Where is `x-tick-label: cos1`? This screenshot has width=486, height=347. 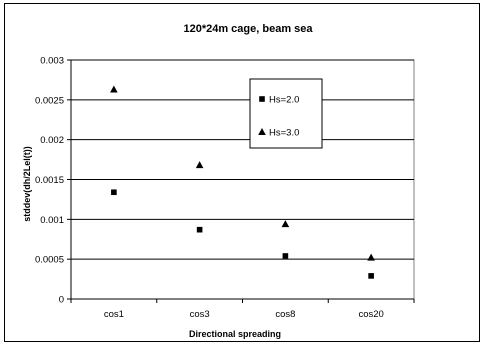 x-tick-label: cos1 is located at coordinates (114, 314).